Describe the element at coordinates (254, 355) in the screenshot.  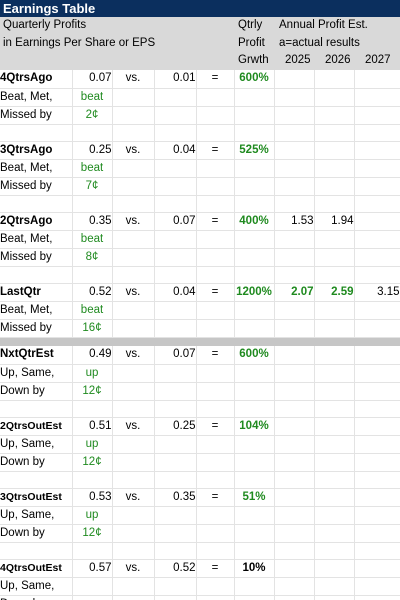
I see `growth-value: 600%` at that location.